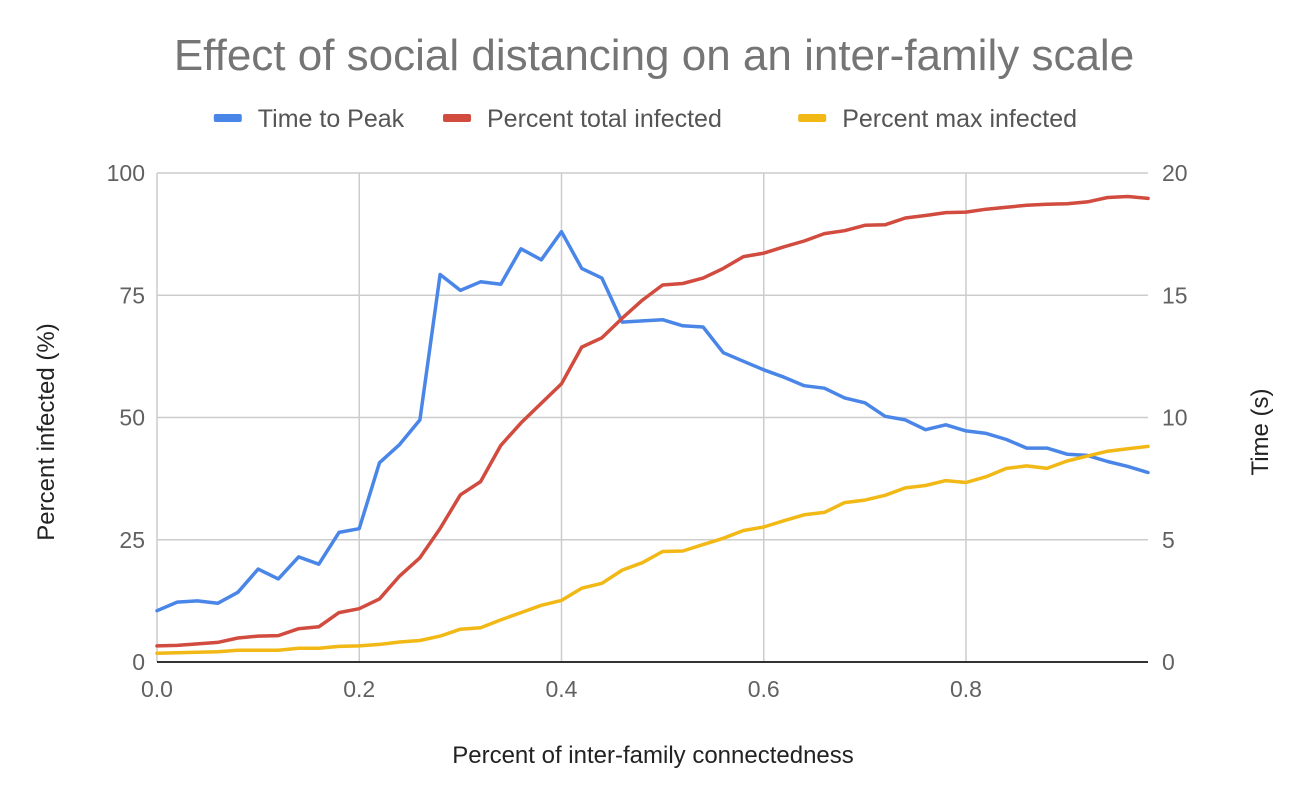 This screenshot has width=1310, height=790. Describe the element at coordinates (359, 689) in the screenshot. I see `x-tick-label: 0.2` at that location.